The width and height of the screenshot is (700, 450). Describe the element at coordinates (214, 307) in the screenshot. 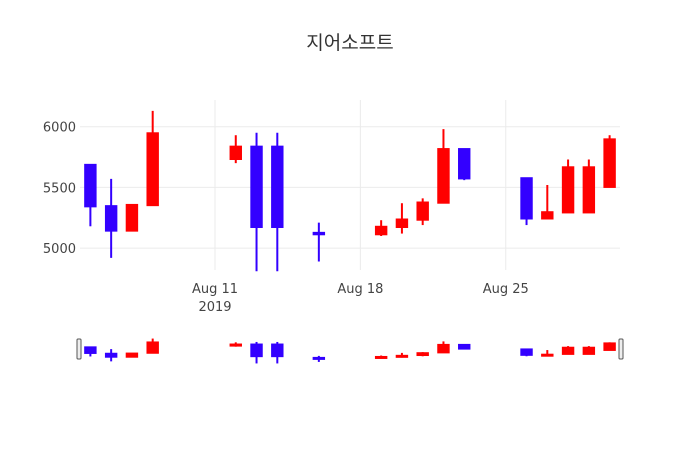

I see `x-tick-sublabel: 2019` at that location.